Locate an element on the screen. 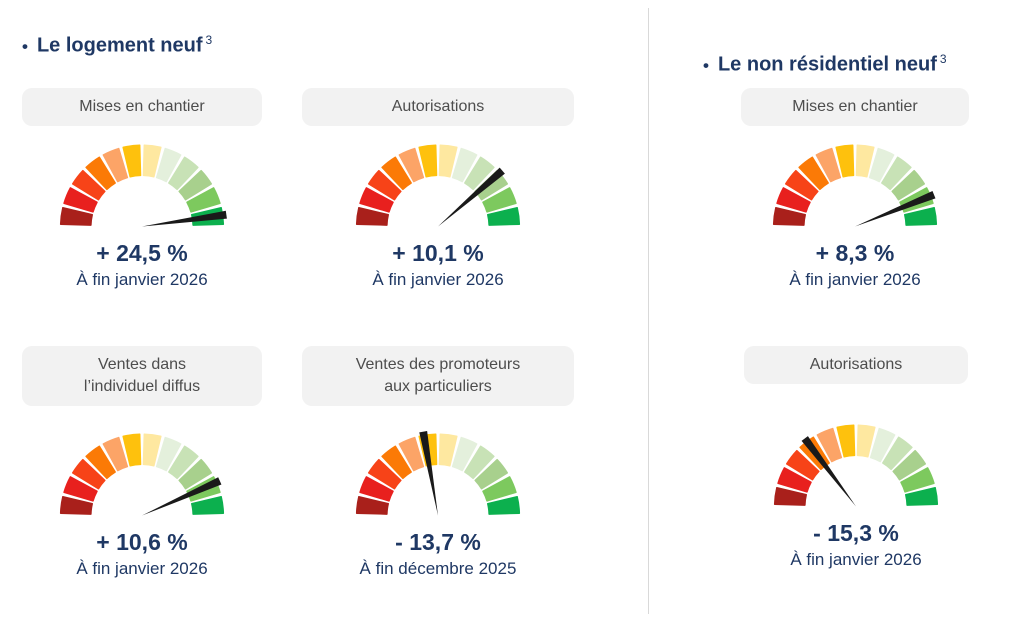 This screenshot has height=622, width=1024. gauge-value: - 13,7 % is located at coordinates (438, 542).